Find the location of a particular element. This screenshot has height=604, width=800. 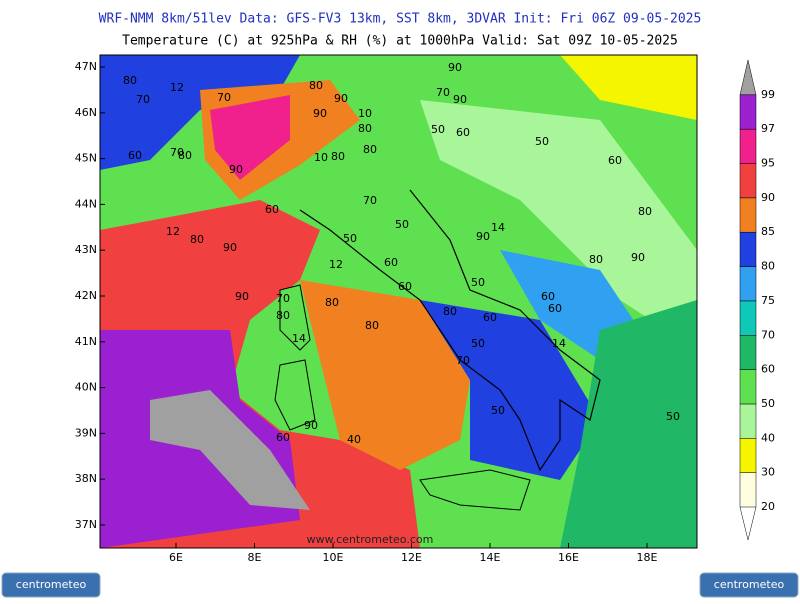

lat-label: 37N is located at coordinates (86, 524).